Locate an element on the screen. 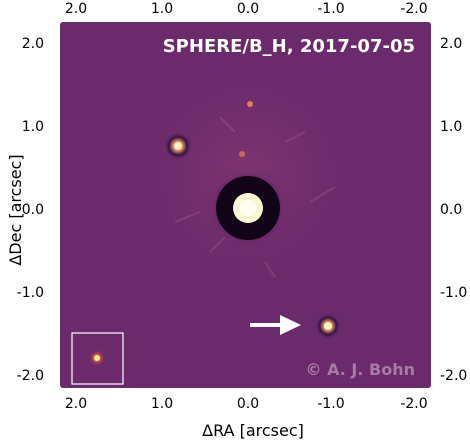 This screenshot has width=470, height=441. right-y-tick: 2.0 is located at coordinates (451, 44).